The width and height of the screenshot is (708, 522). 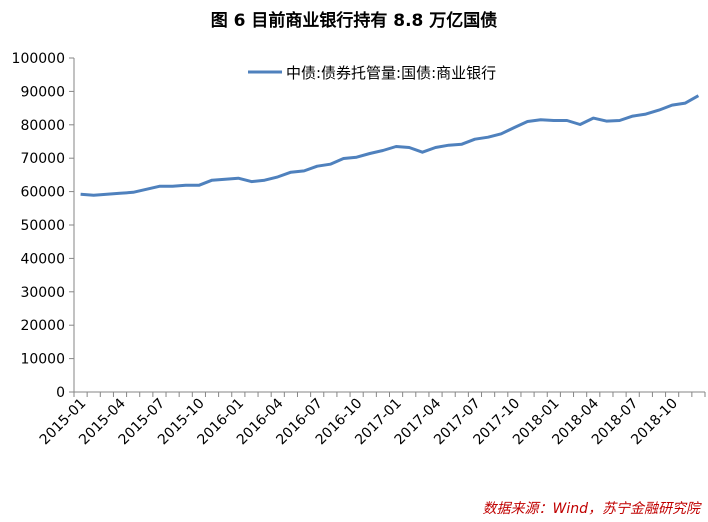 What do you see at coordinates (42, 159) in the screenshot?
I see `y-tick-label: 70000` at bounding box center [42, 159].